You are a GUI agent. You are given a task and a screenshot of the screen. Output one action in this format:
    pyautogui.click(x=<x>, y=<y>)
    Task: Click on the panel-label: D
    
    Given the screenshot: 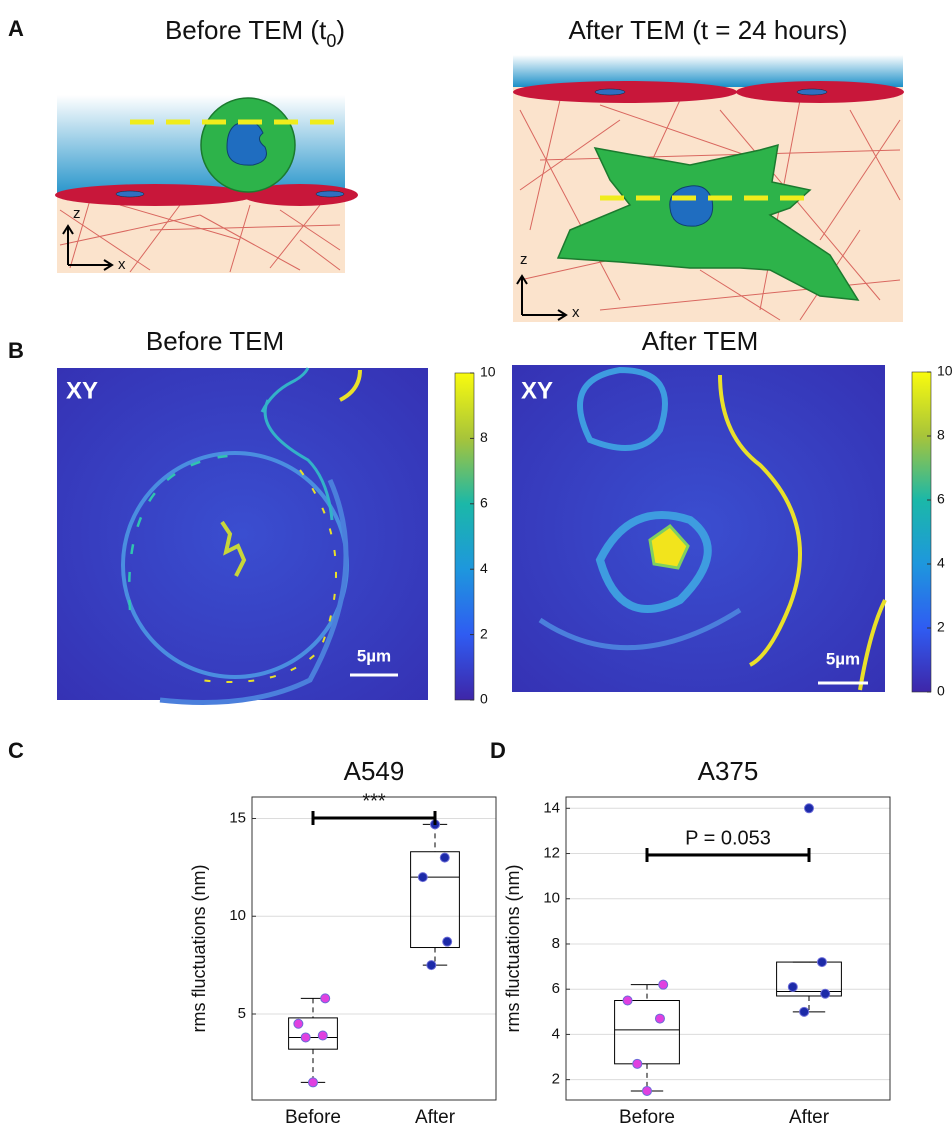 What is the action you would take?
    pyautogui.click(x=498, y=750)
    